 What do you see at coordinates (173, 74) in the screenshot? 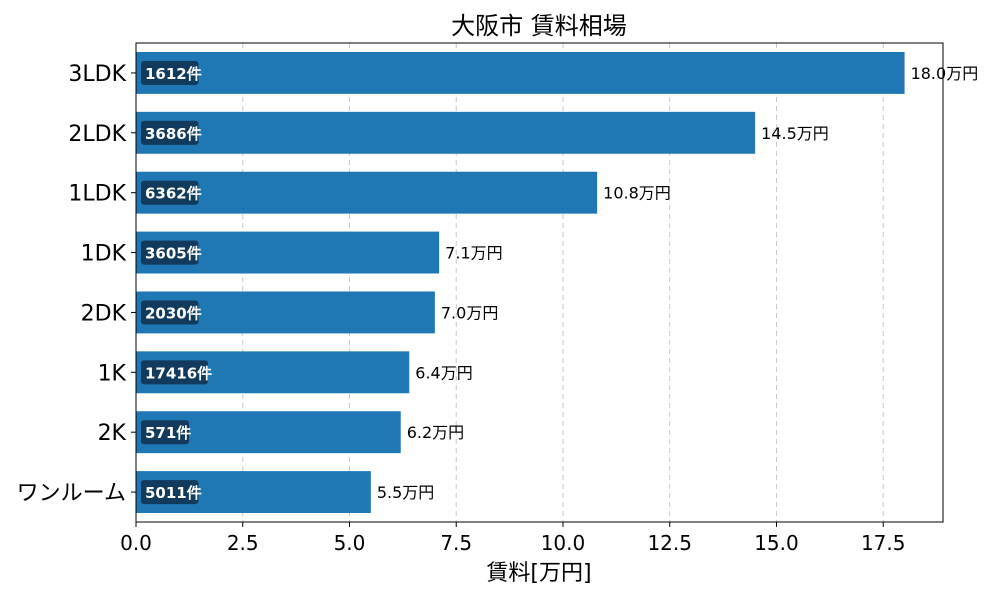
I see `count-label: 1612件` at bounding box center [173, 74].